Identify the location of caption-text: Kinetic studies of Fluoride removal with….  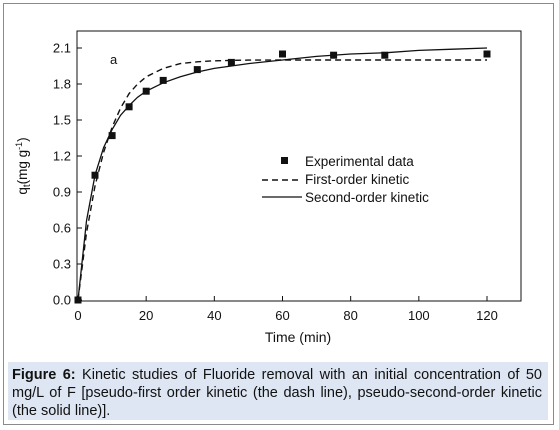
(277, 393).